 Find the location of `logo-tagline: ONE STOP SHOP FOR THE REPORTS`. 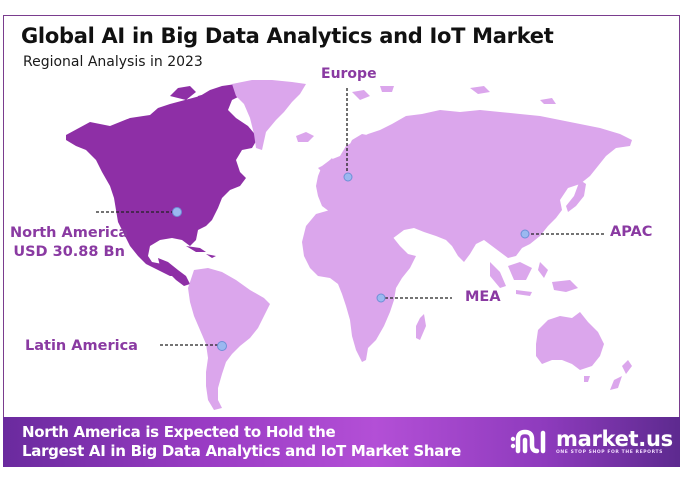

logo-tagline: ONE STOP SHOP FOR THE REPORTS is located at coordinates (609, 452).